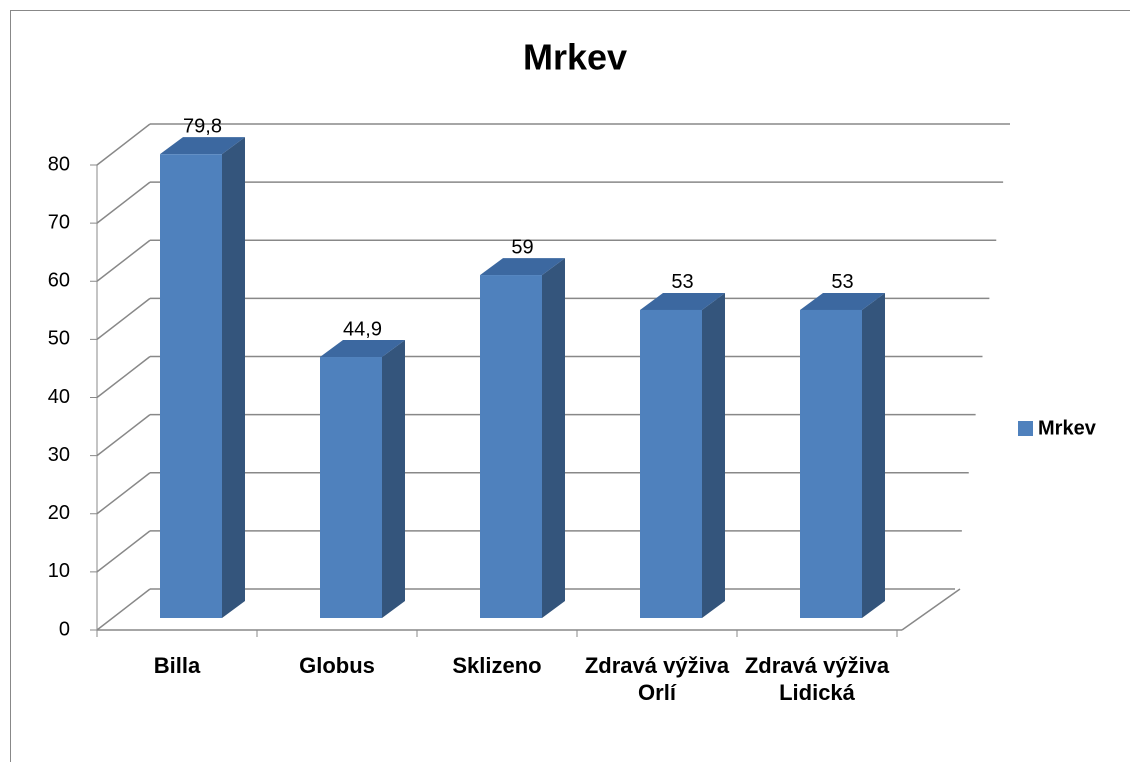 This screenshot has height=762, width=1130. Describe the element at coordinates (657, 679) in the screenshot. I see `x-tick-label: Zdravá výživa Orlí` at that location.